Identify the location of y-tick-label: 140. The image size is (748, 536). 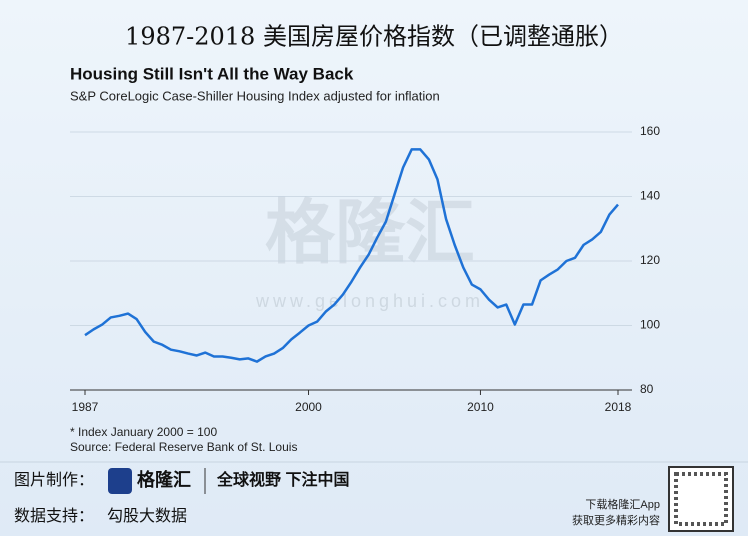
(650, 196).